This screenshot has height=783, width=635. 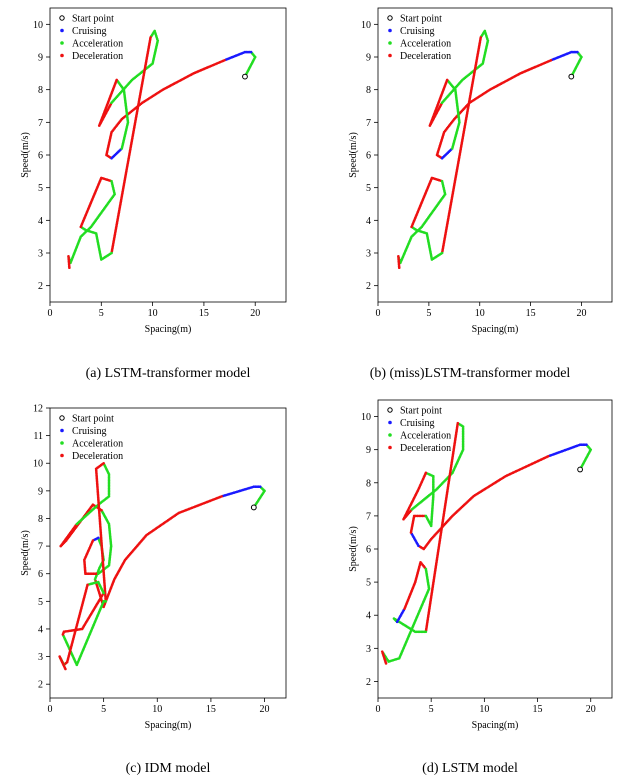 I want to click on y-tick-label: 2, so click(x=368, y=682).